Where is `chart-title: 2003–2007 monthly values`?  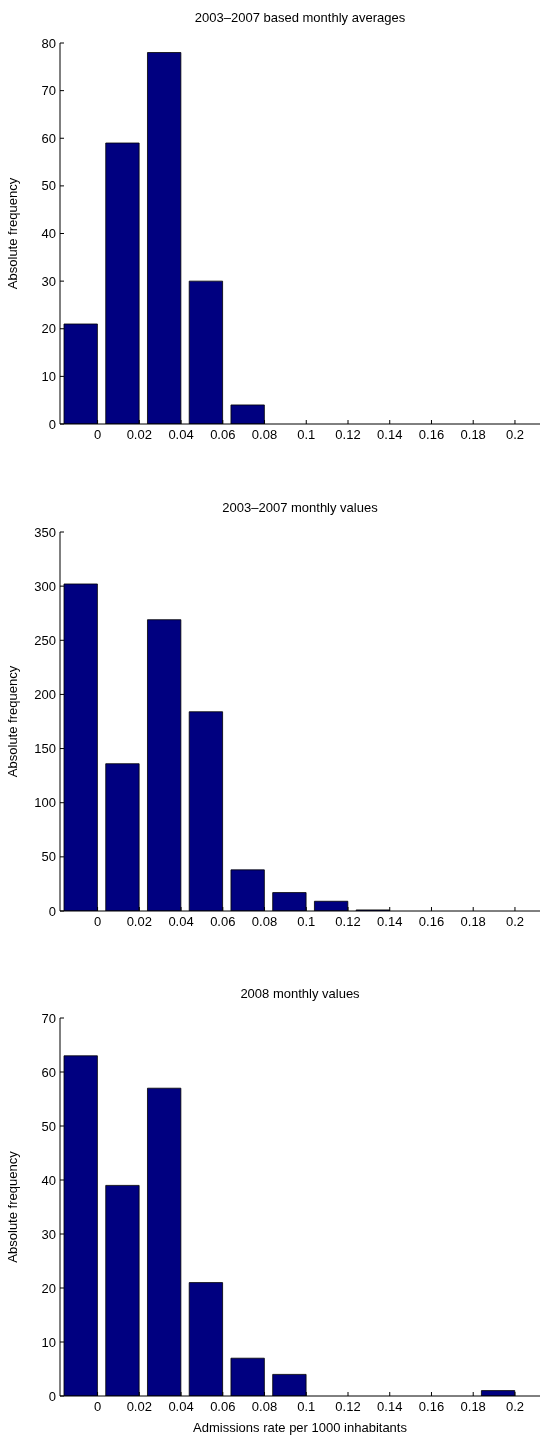
chart-title: 2003–2007 monthly values is located at coordinates (300, 507).